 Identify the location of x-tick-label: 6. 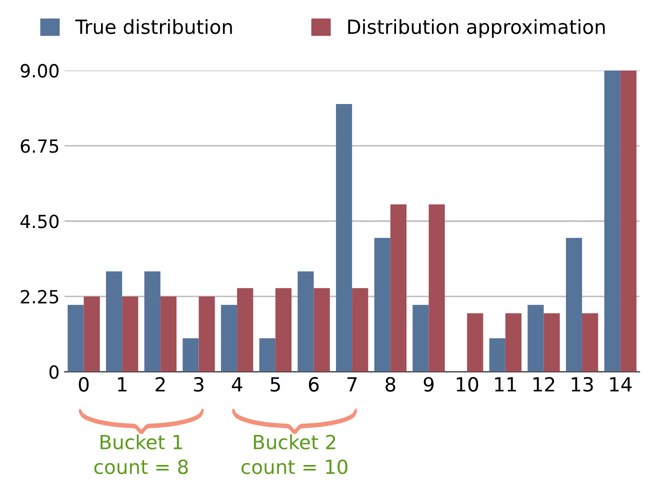
(313, 384).